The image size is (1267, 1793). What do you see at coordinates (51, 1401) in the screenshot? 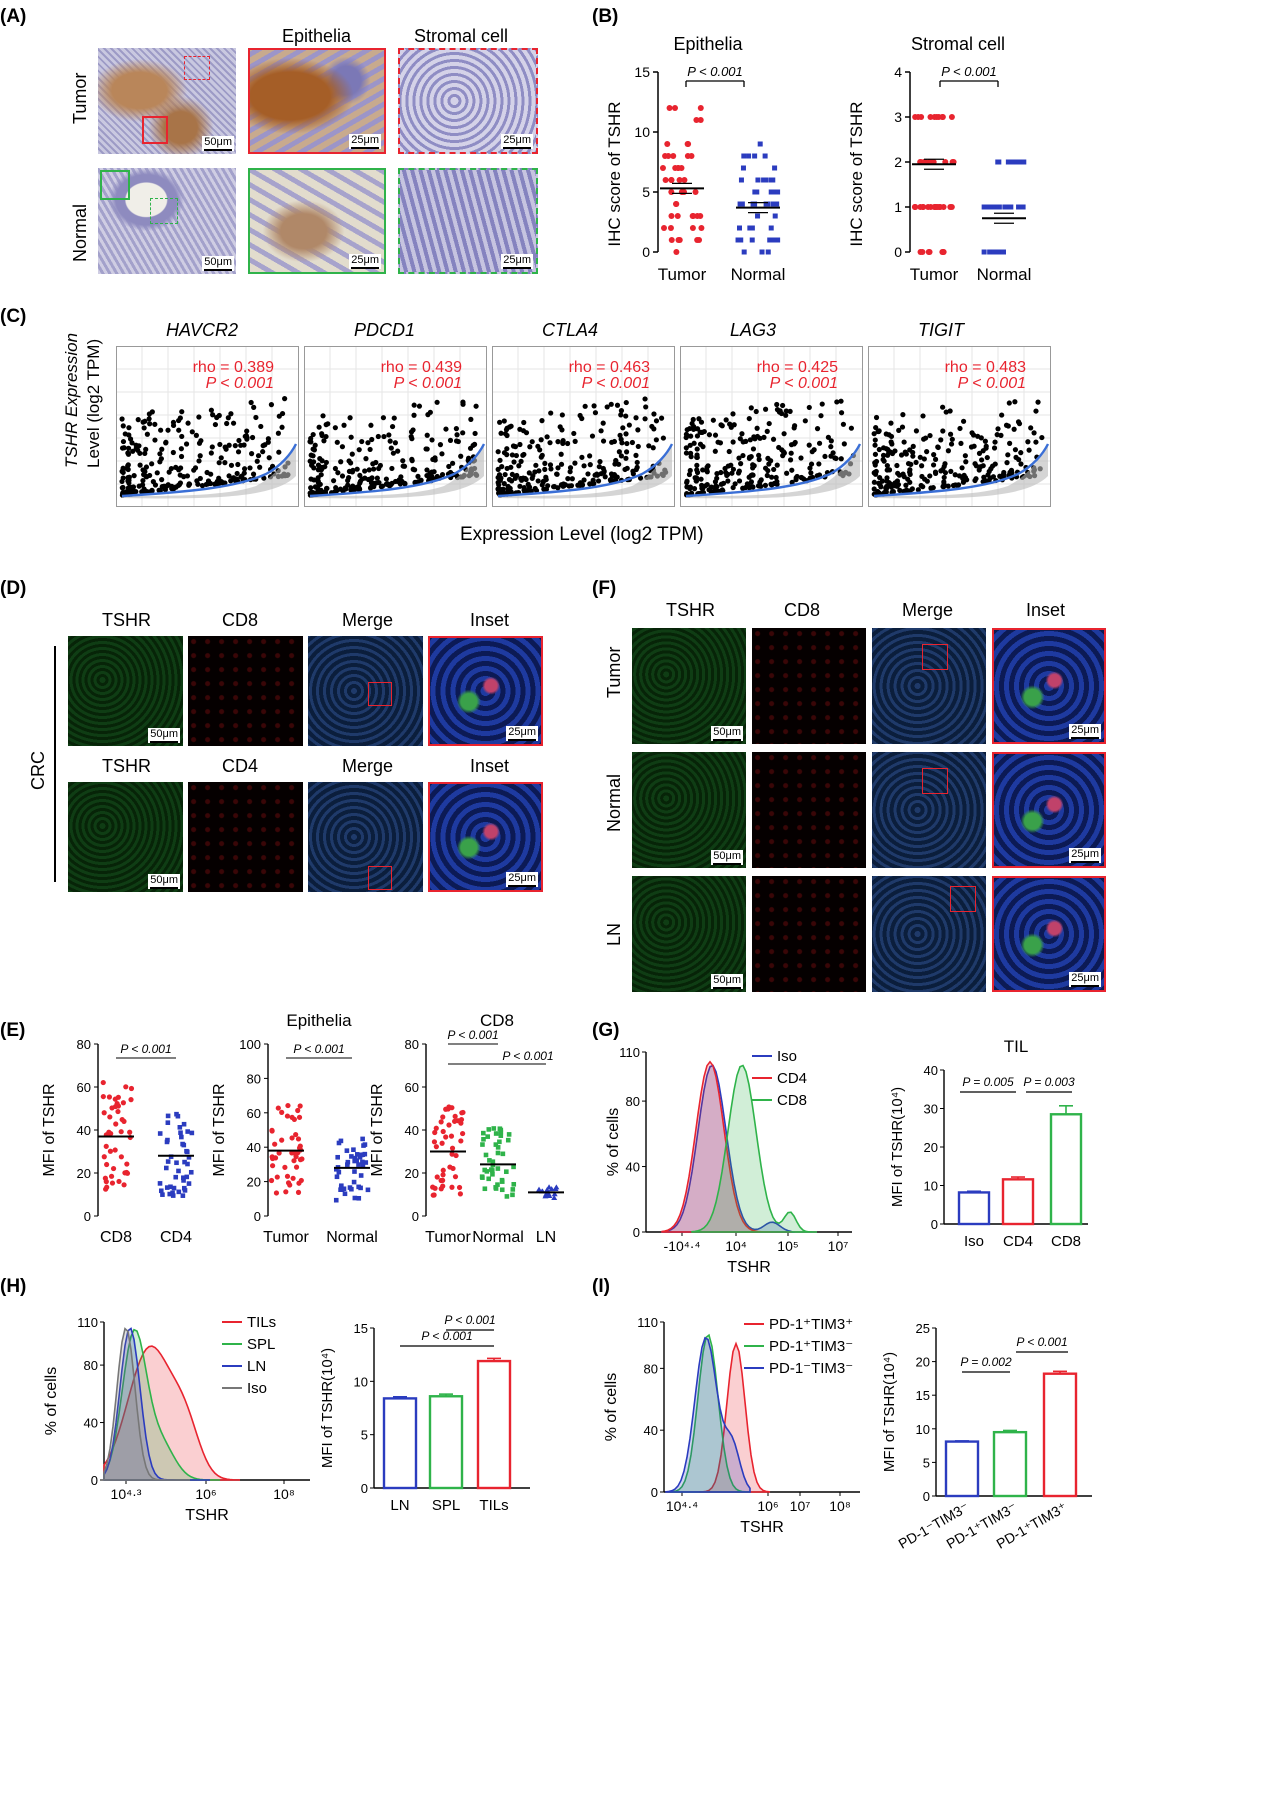
I see `y-axis-label: % of cells` at bounding box center [51, 1401].